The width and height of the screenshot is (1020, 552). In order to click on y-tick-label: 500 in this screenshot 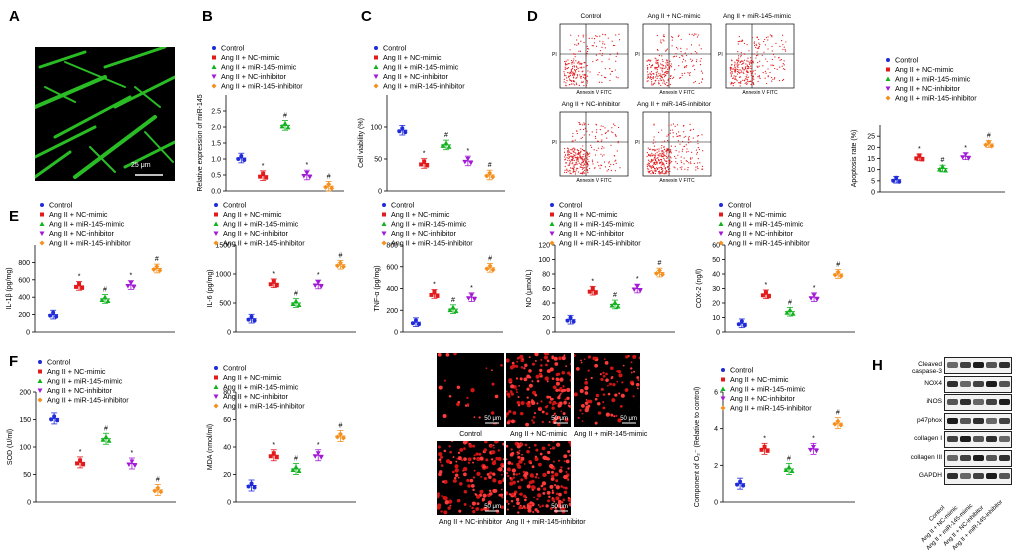, I will do `click(225, 304)`.